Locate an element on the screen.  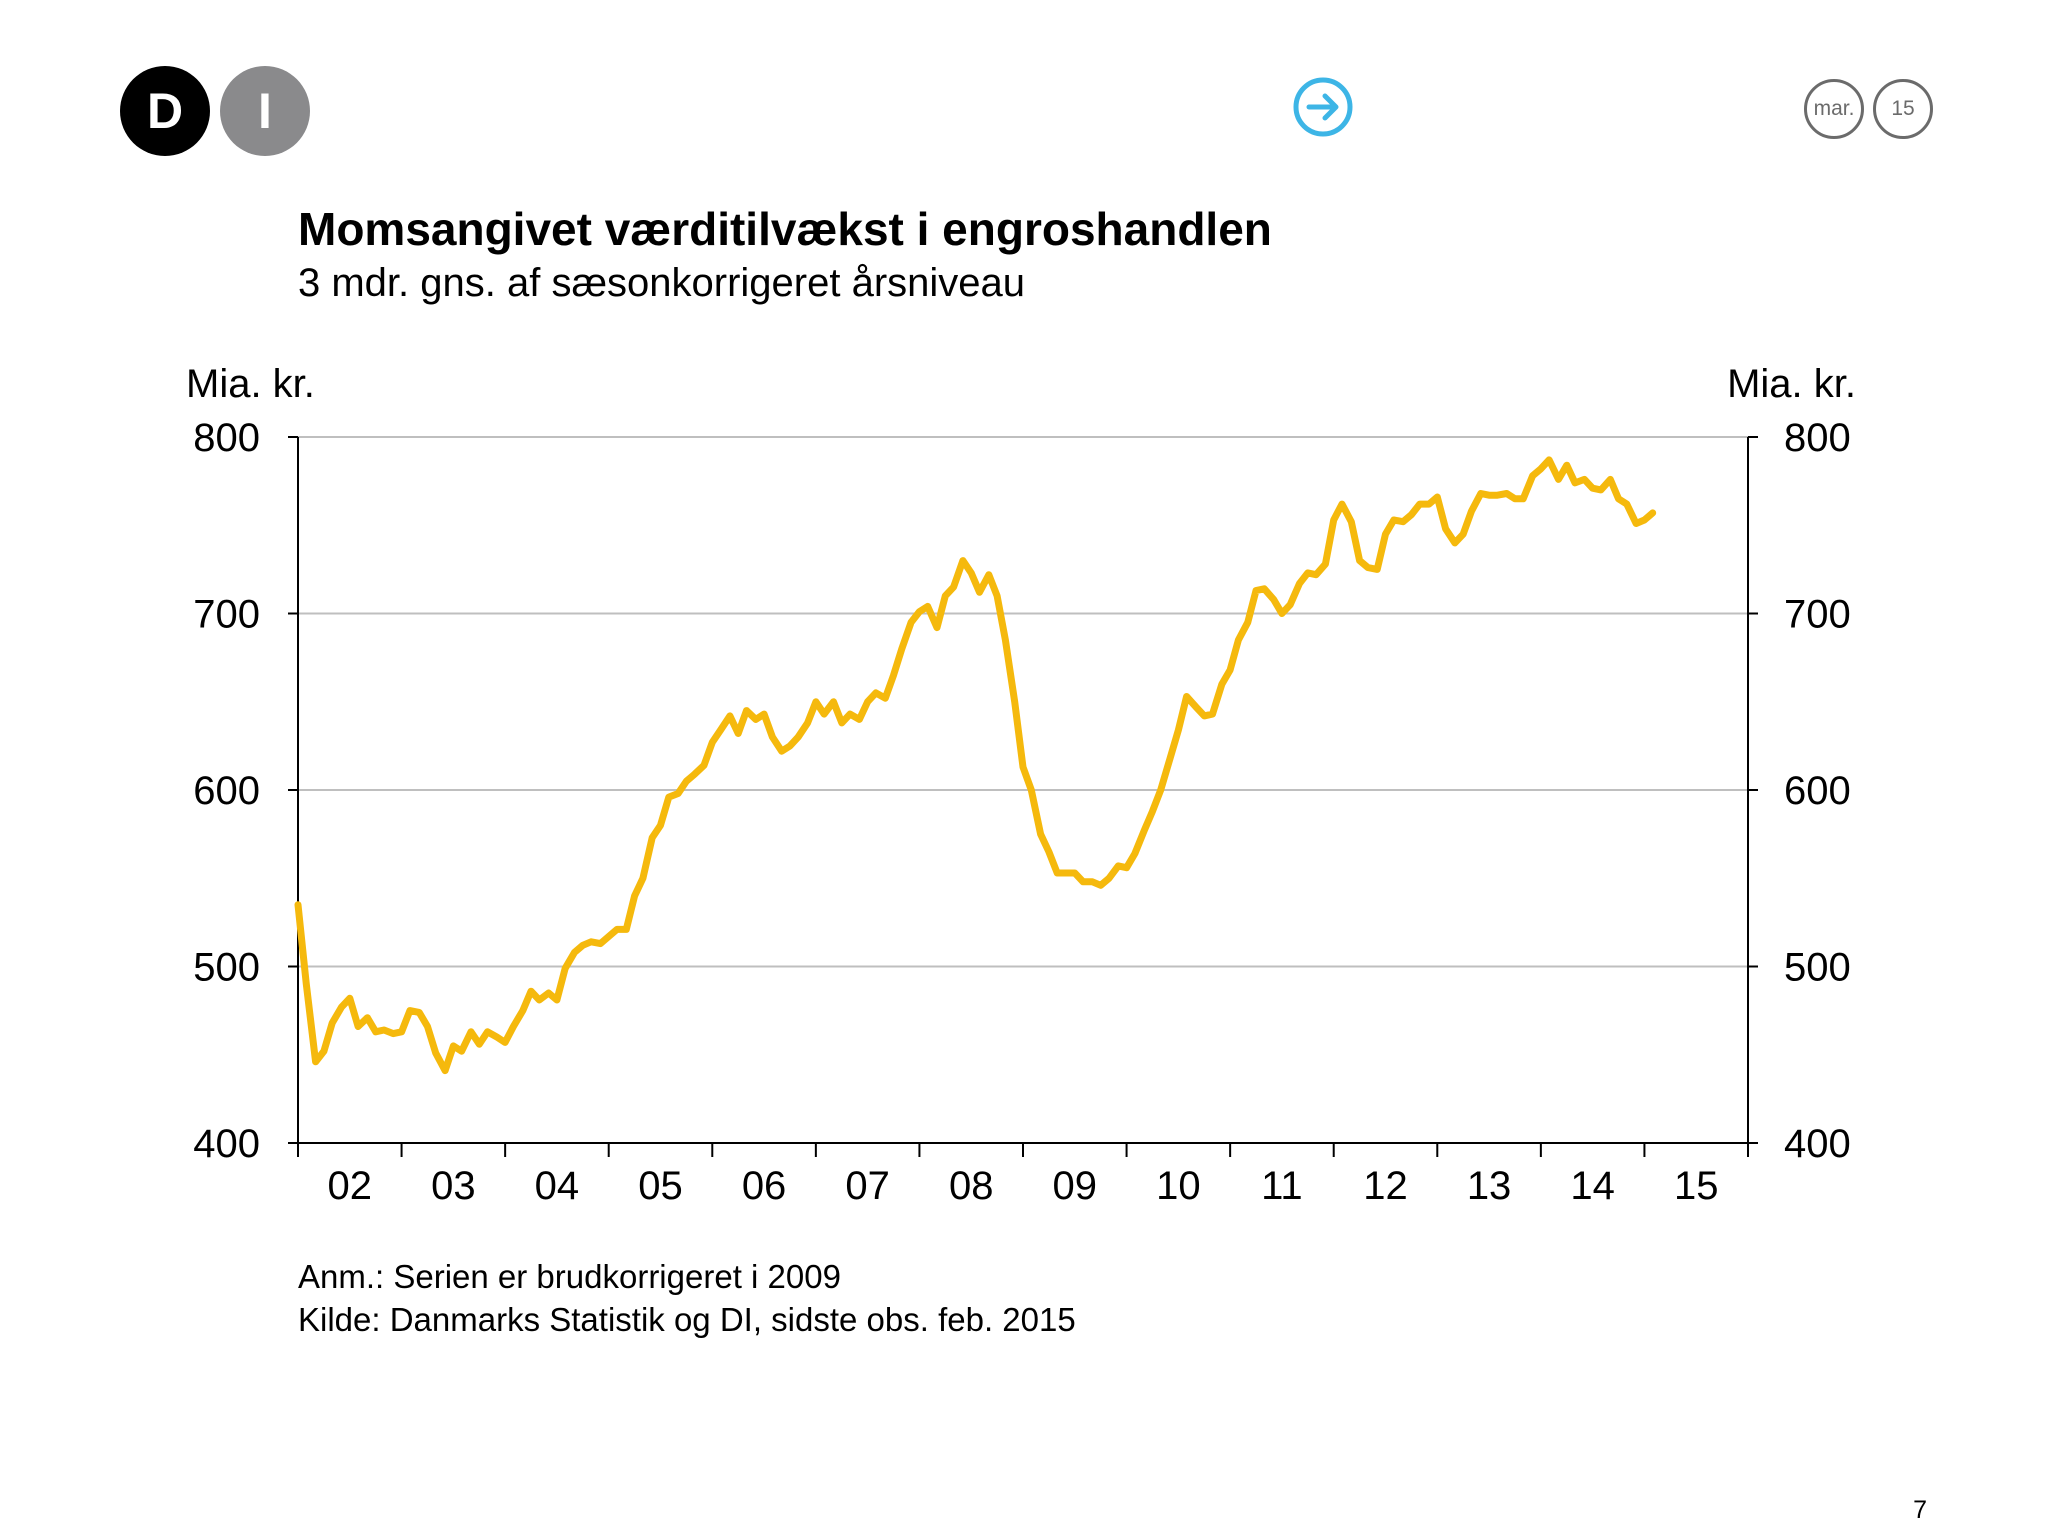
y-tick-label-right: 500 is located at coordinates (1817, 968).